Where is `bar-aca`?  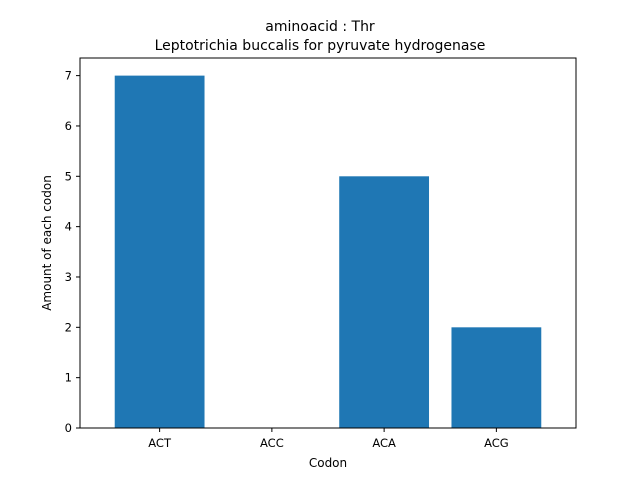 bar-aca is located at coordinates (384, 302).